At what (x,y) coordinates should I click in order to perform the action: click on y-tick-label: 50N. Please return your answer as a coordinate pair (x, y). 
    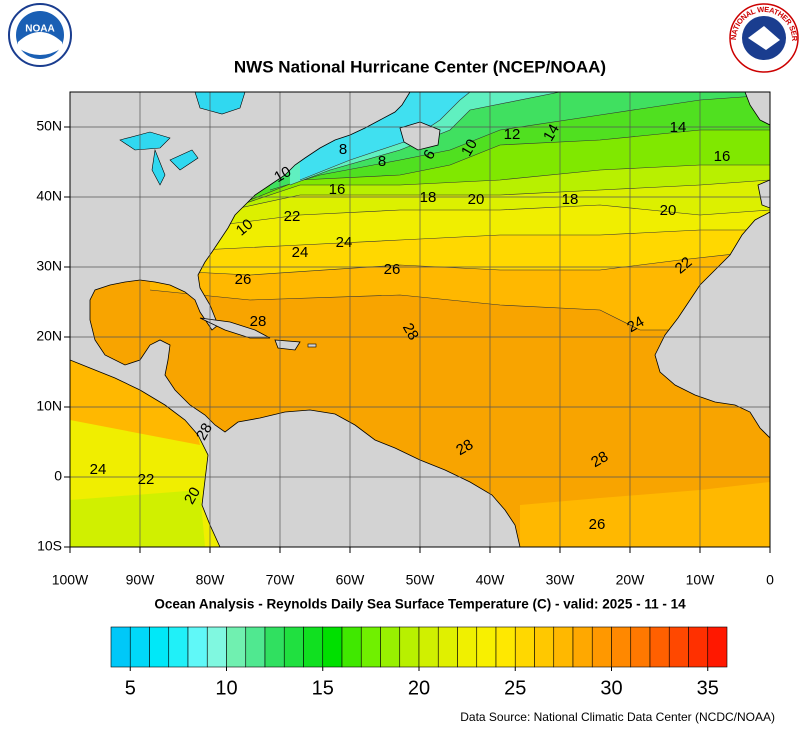
    Looking at the image, I should click on (49, 126).